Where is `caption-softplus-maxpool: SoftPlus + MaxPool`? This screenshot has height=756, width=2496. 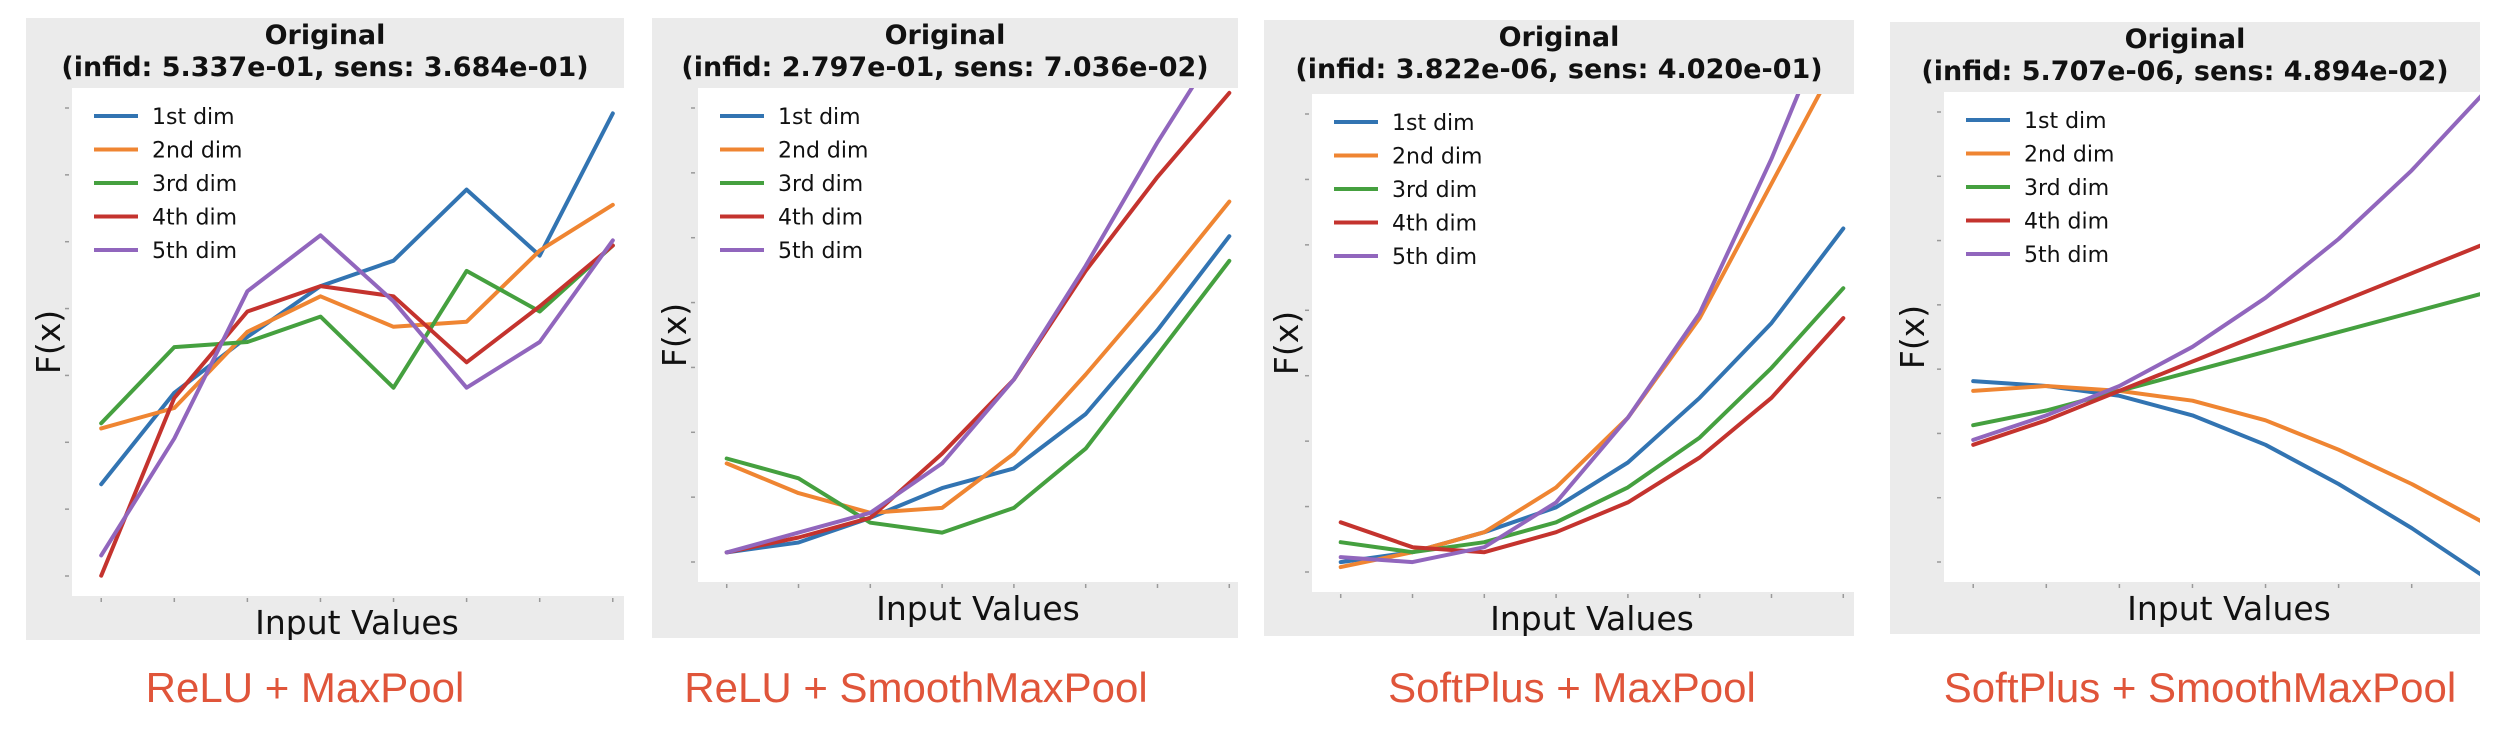
caption-softplus-maxpool: SoftPlus + MaxPool is located at coordinates (1572, 687).